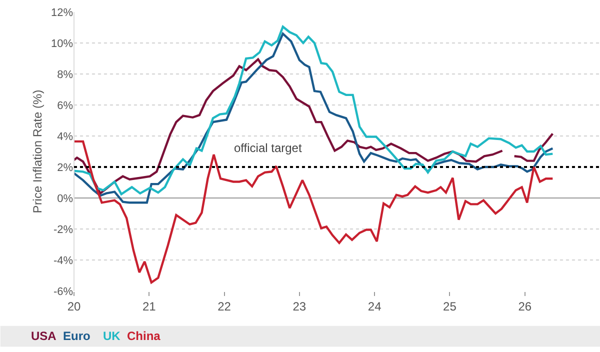 The height and width of the screenshot is (352, 600). What do you see at coordinates (74, 306) in the screenshot?
I see `x-tick-label: 20` at bounding box center [74, 306].